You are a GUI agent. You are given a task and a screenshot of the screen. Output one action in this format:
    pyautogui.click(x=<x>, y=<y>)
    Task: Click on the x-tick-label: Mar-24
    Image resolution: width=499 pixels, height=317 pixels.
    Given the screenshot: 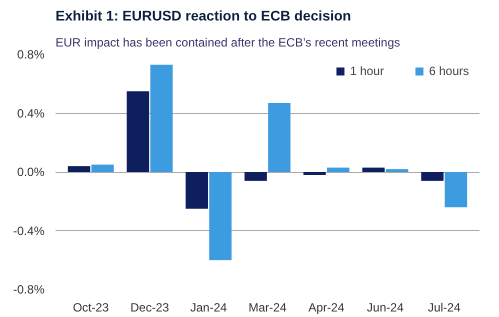 What is the action you would take?
    pyautogui.click(x=267, y=307)
    